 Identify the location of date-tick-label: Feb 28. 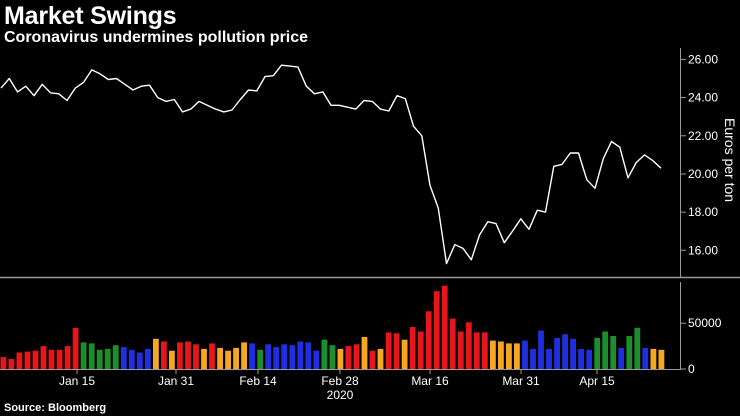
(340, 381).